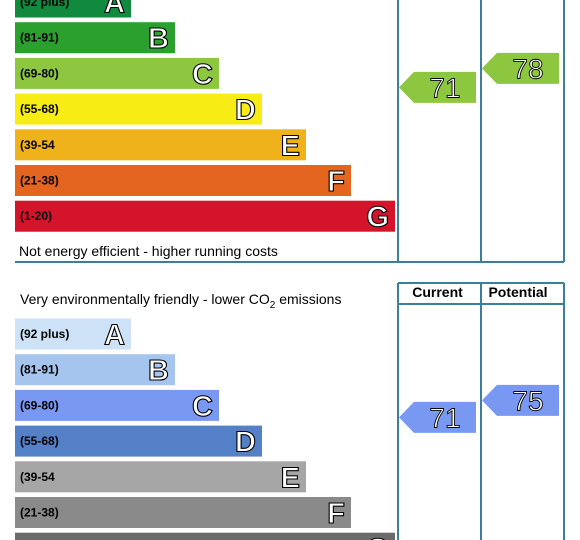 The image size is (580, 540). I want to click on column-header-potential: Potential, so click(517, 292).